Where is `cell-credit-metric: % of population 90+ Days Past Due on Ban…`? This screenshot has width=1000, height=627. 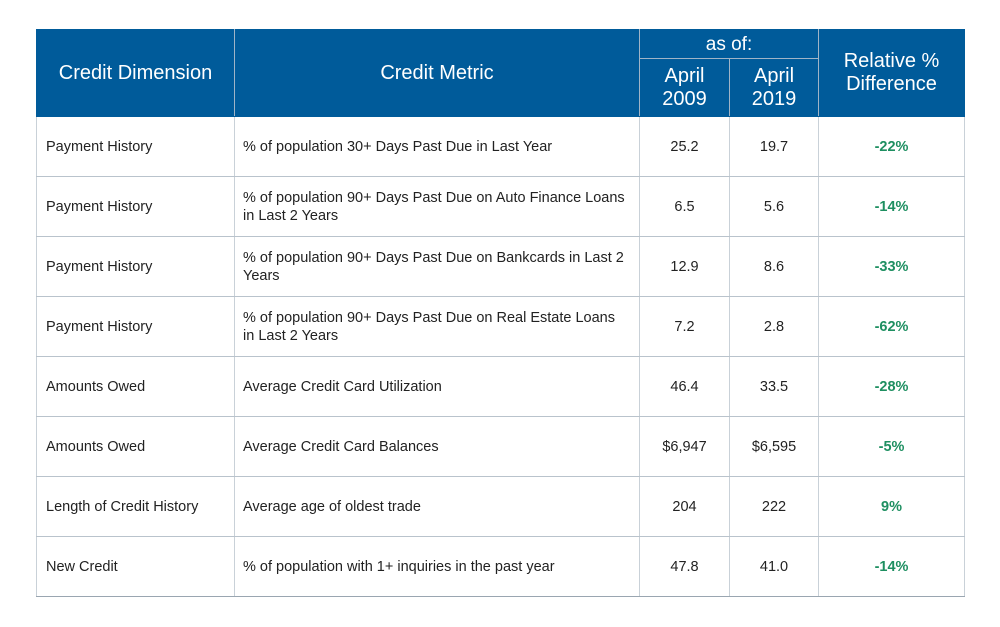 cell-credit-metric: % of population 90+ Days Past Due on Ban… is located at coordinates (437, 266).